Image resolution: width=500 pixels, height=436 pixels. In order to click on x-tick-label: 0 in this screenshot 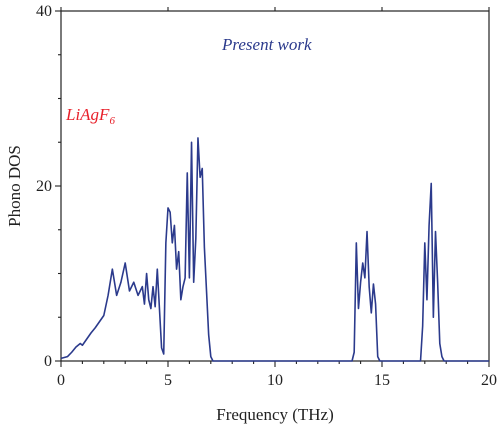, I will do `click(61, 380)`.